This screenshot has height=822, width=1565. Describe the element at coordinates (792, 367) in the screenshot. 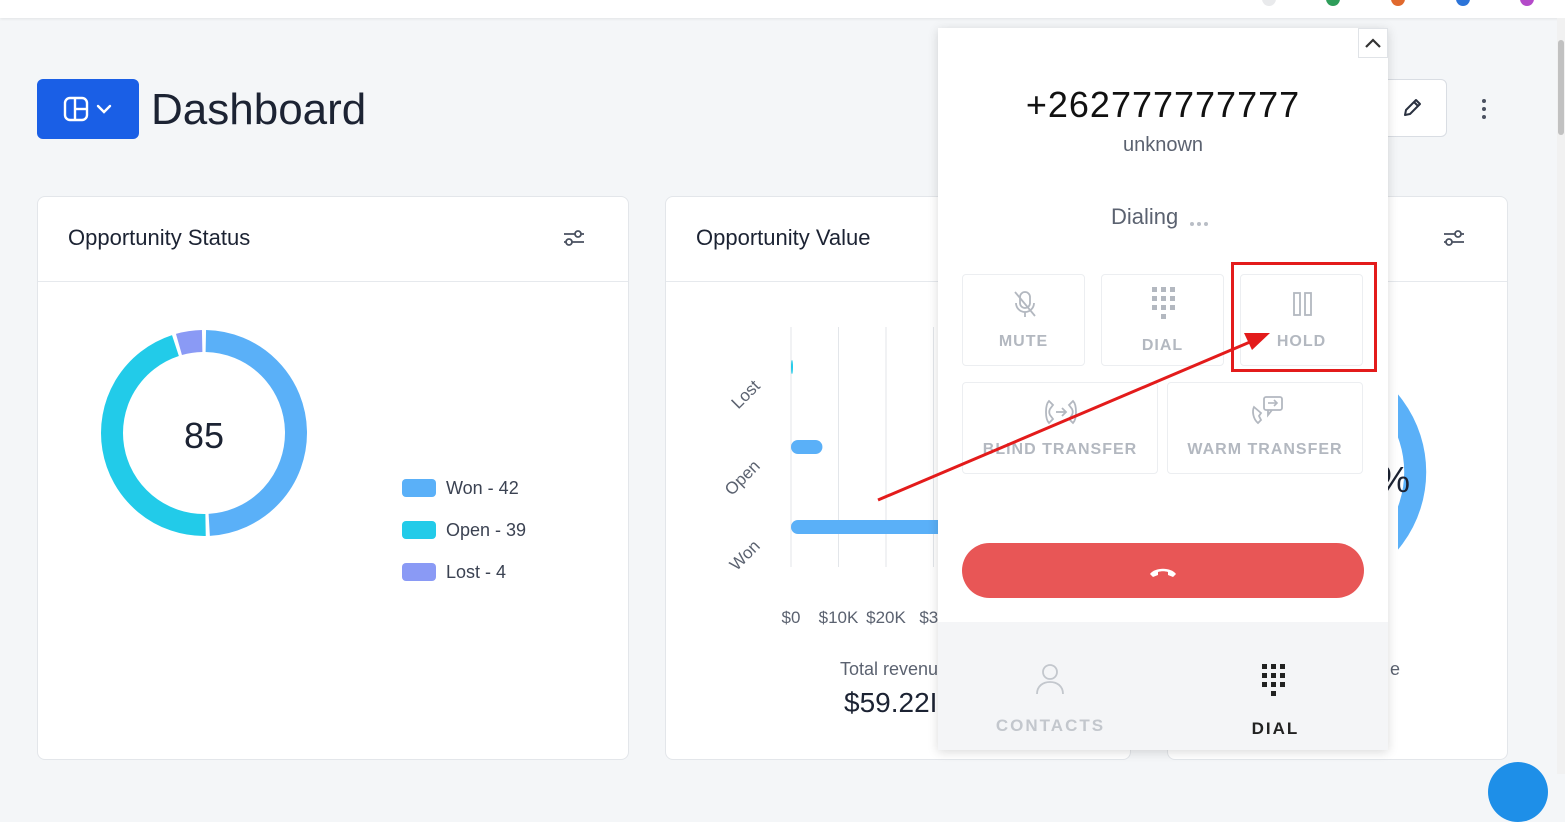

I see `bar-lost` at that location.